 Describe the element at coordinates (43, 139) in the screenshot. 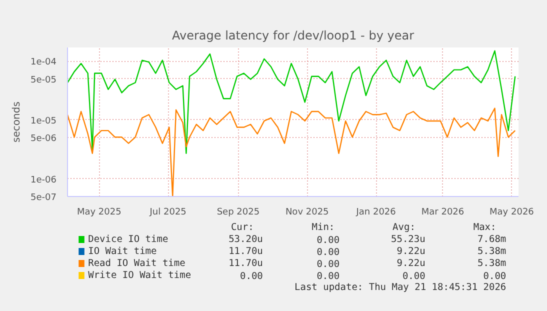

I see `y-tick-label: 5e-06` at that location.